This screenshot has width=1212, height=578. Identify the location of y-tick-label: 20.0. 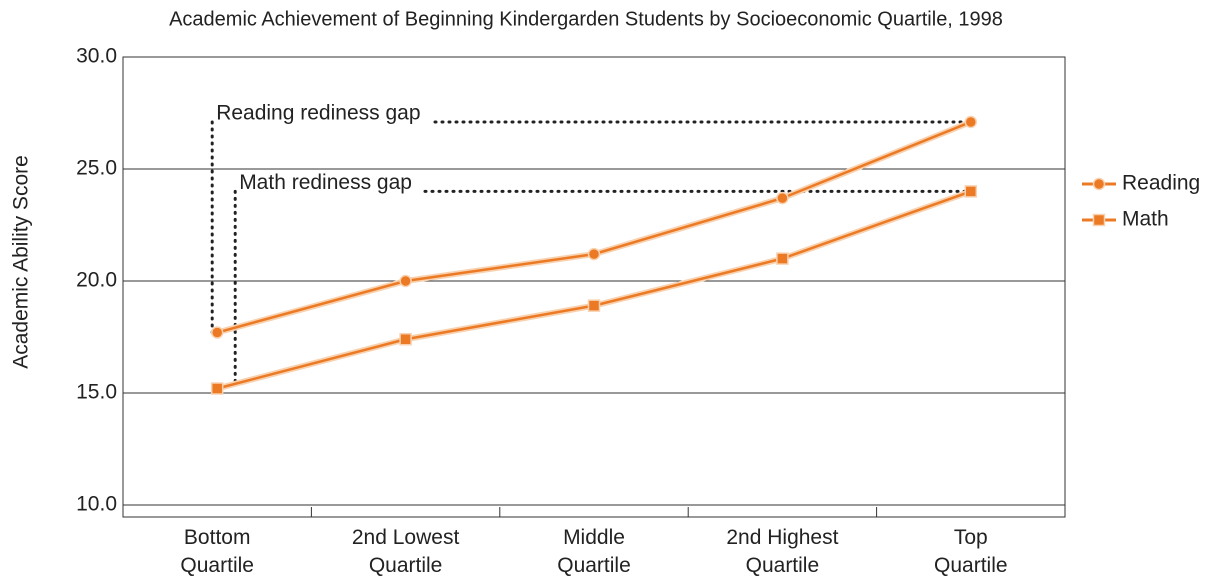
(96, 280).